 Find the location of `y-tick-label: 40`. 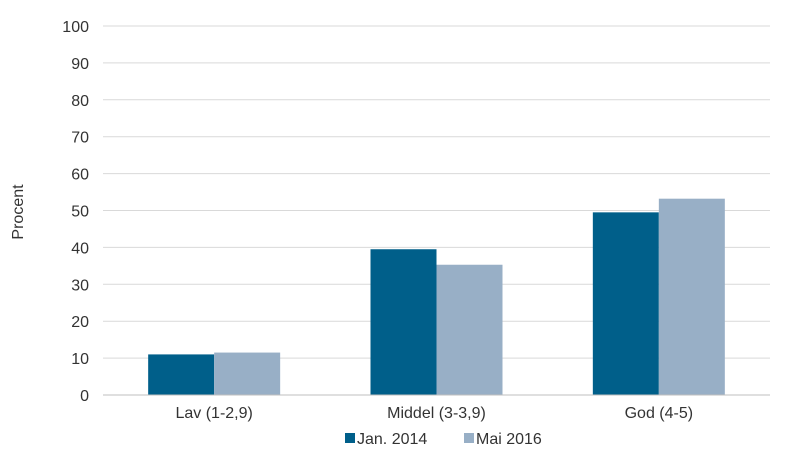

y-tick-label: 40 is located at coordinates (80, 248).